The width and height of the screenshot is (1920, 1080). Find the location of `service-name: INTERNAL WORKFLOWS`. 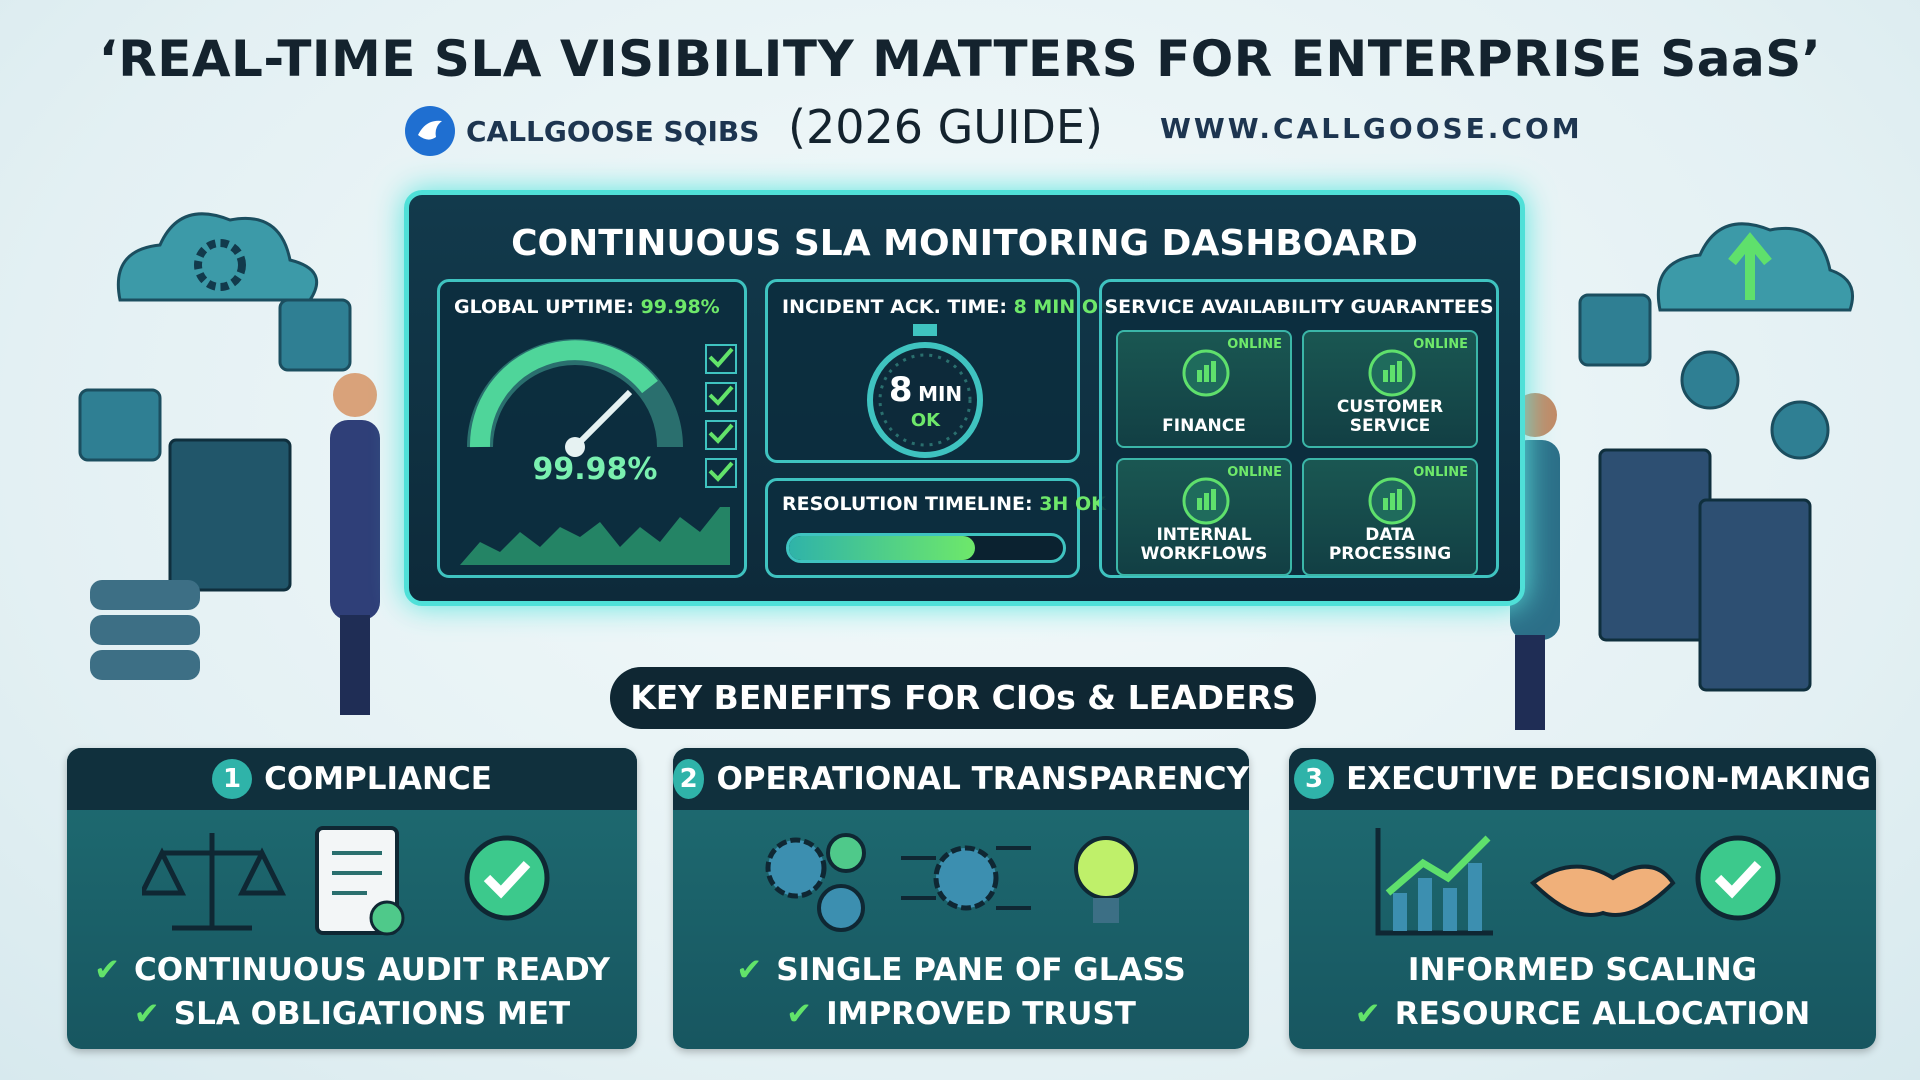

service-name: INTERNAL WORKFLOWS is located at coordinates (1204, 544).